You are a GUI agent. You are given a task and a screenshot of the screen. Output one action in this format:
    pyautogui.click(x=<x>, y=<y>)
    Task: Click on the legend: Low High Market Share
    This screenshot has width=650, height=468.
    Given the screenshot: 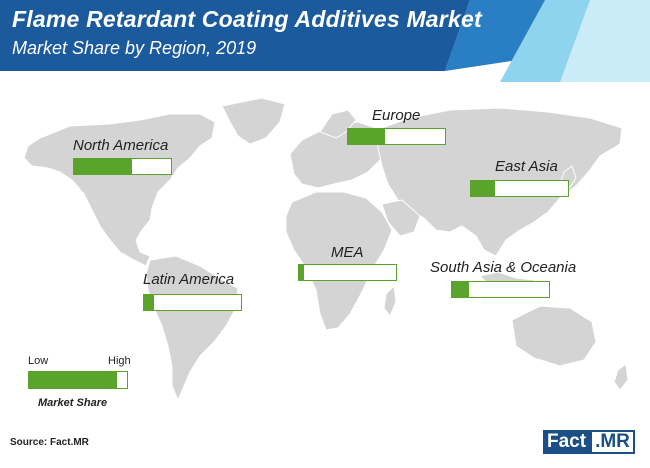 What is the action you would take?
    pyautogui.click(x=83, y=385)
    